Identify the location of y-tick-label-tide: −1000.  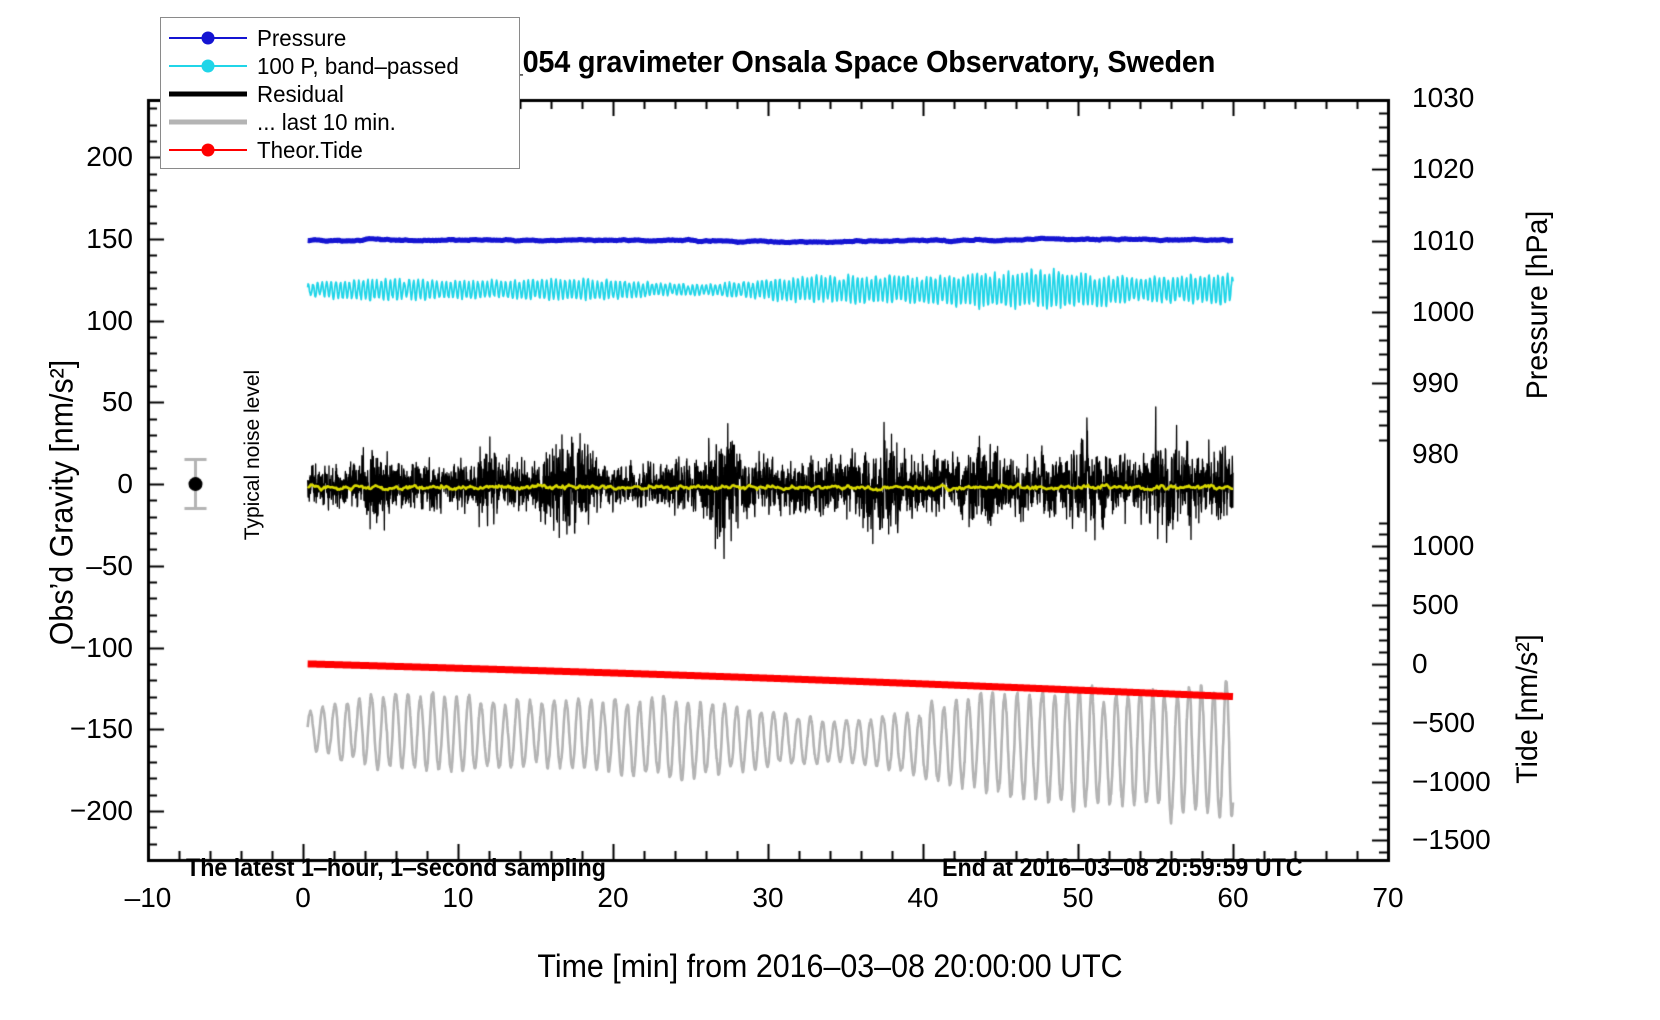
(1451, 781).